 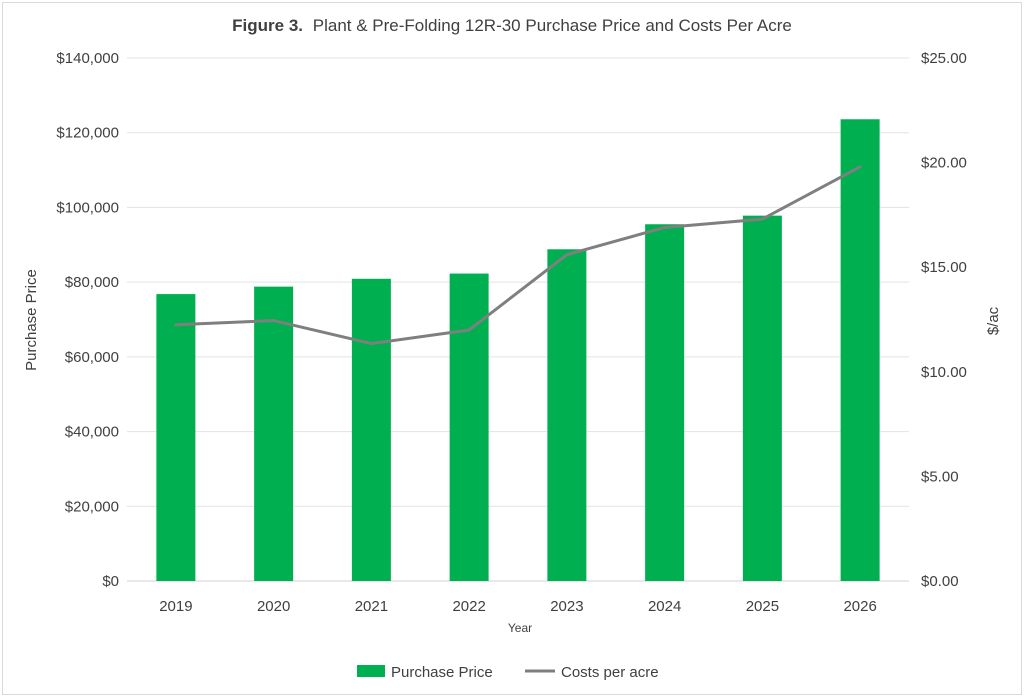 I want to click on y2-tick-label: $15.00, so click(x=944, y=267).